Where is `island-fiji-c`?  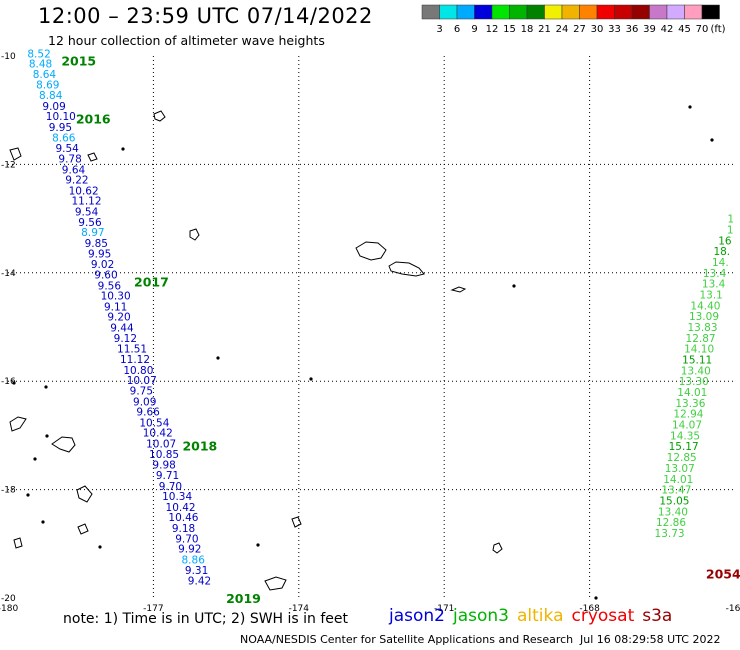
island-fiji-c is located at coordinates (84, 494).